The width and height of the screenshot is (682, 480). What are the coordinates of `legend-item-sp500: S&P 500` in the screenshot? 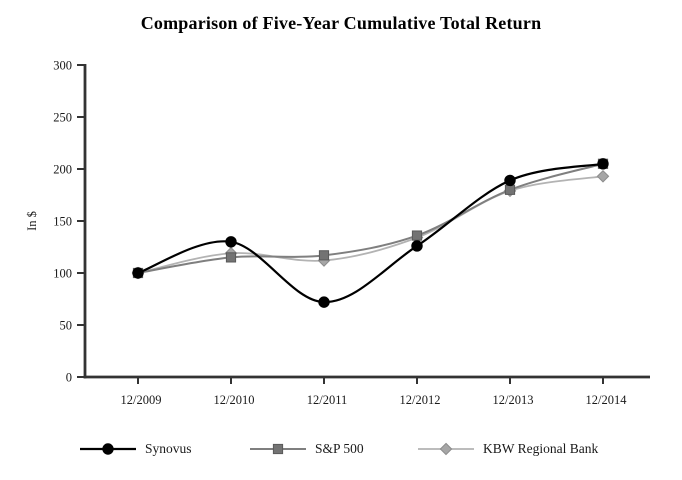 It's located at (307, 449).